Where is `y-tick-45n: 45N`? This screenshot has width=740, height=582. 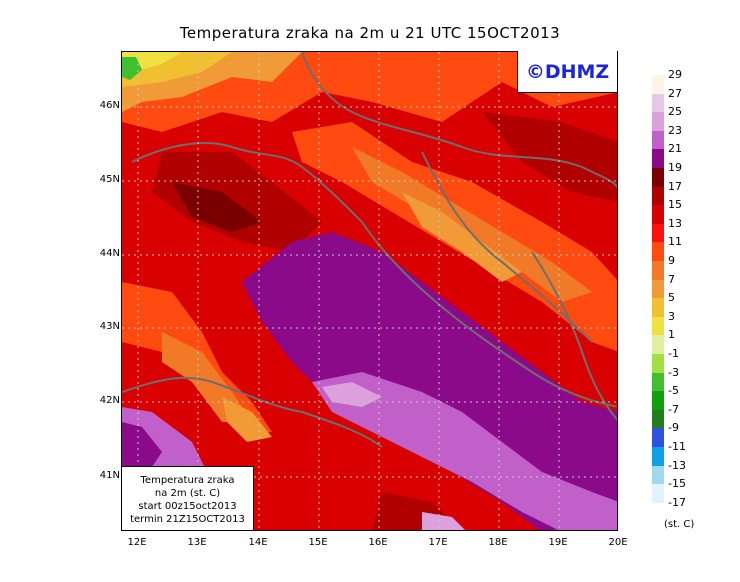 y-tick-45n: 45N is located at coordinates (109, 179).